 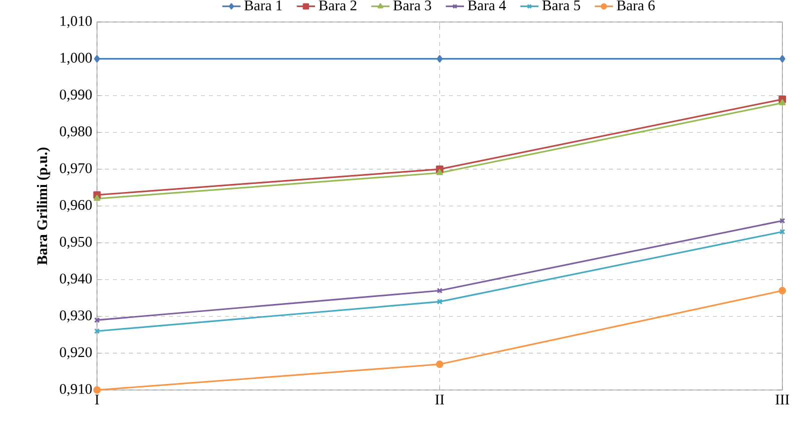 I want to click on y-tick-label: 0,940, so click(x=76, y=280).